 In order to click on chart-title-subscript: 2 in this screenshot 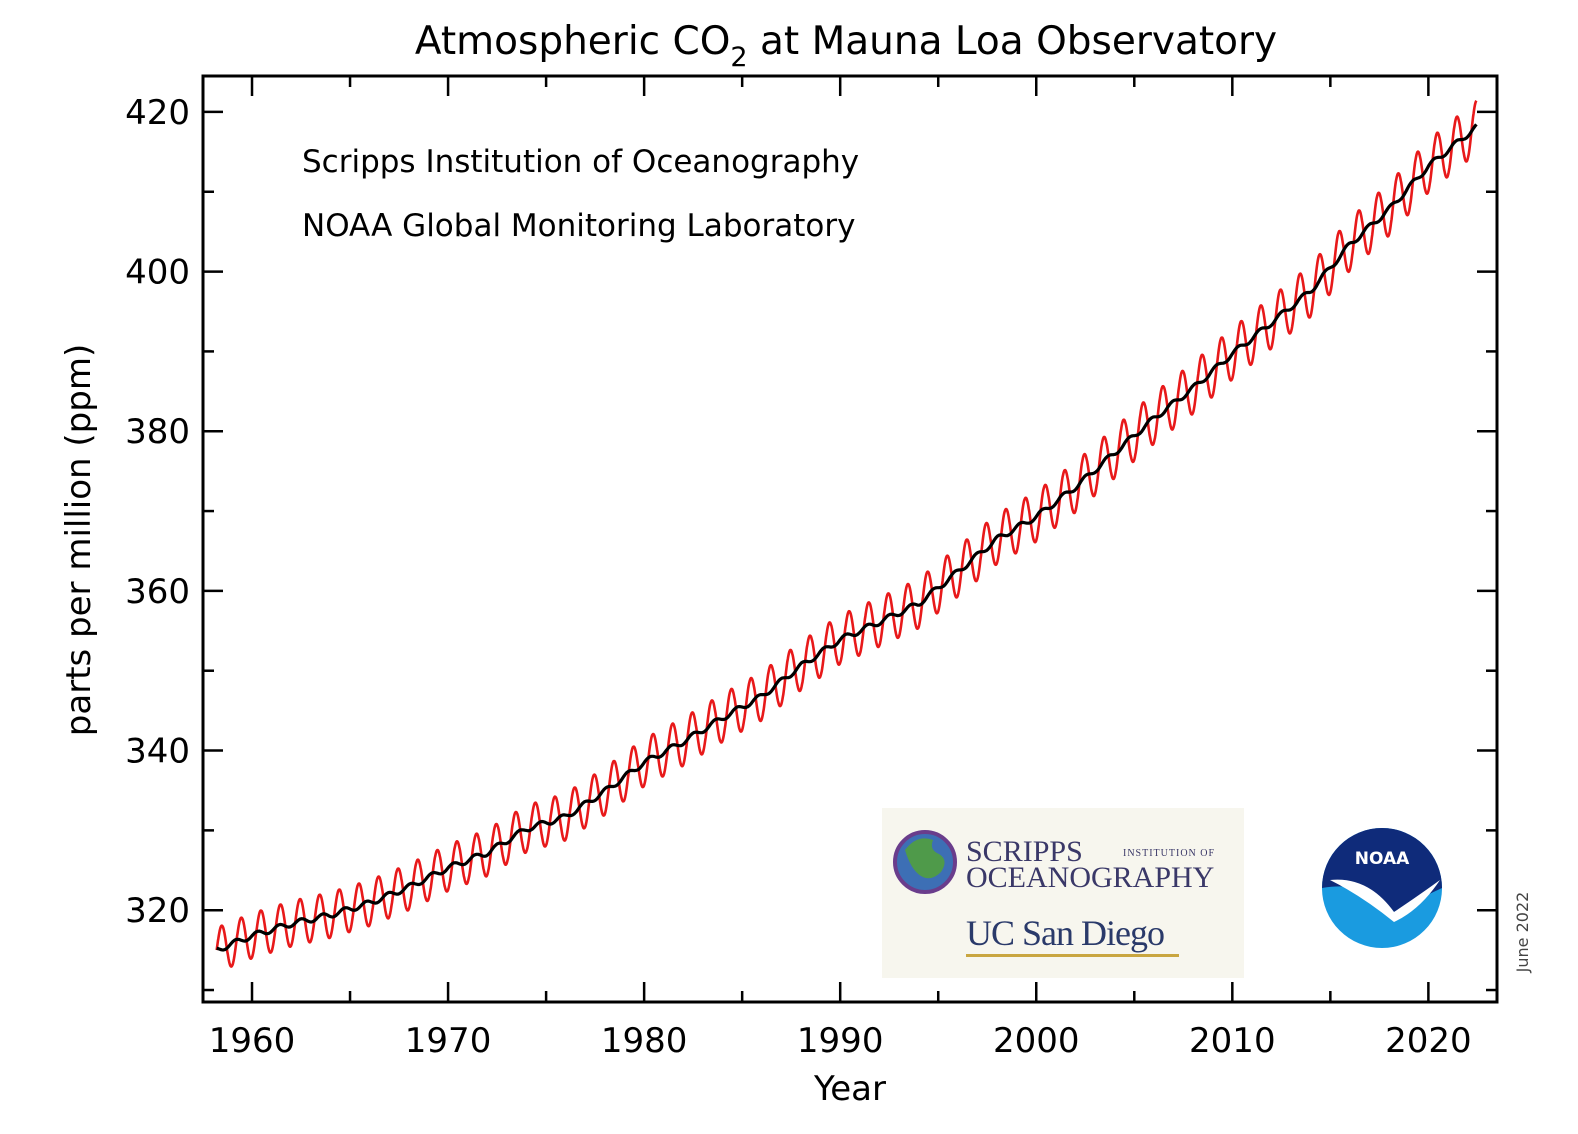, I will do `click(738, 57)`.